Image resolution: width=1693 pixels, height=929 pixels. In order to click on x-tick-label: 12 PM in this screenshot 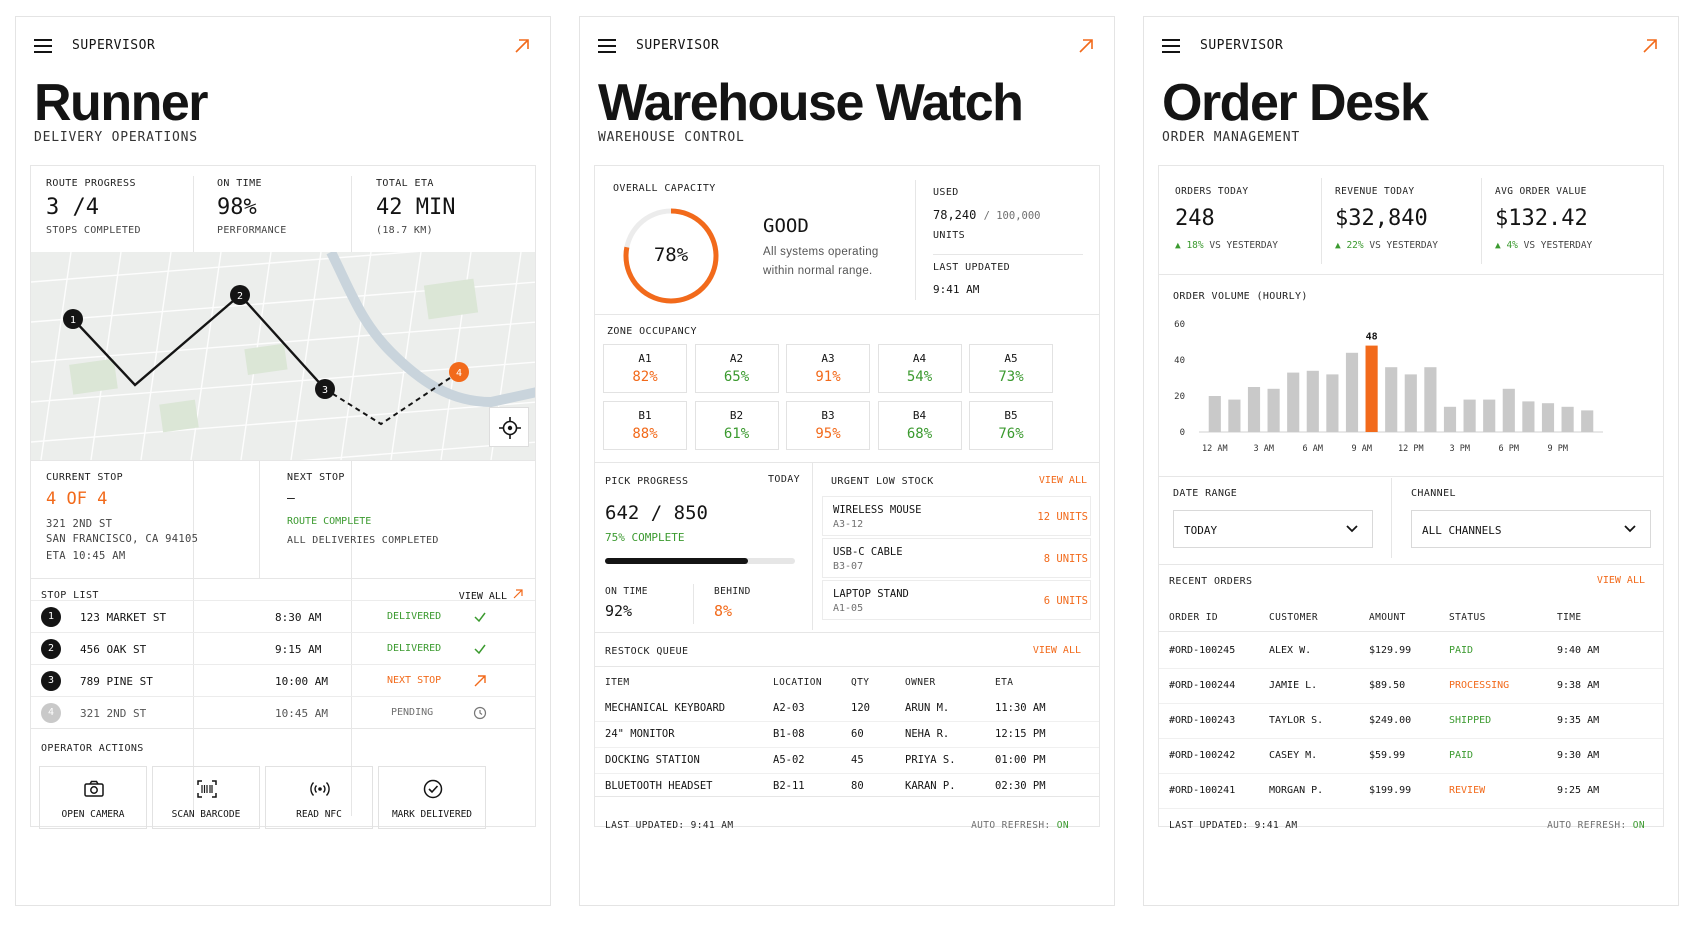, I will do `click(1411, 449)`.